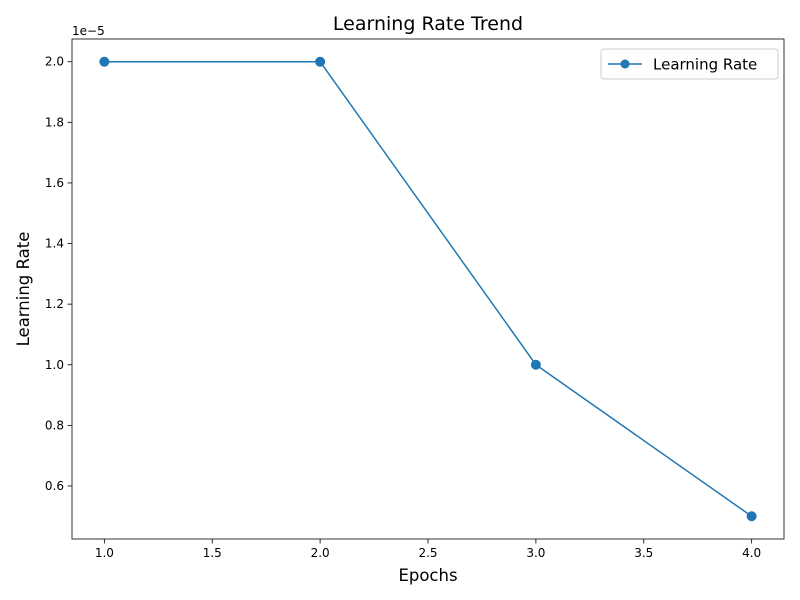  I want to click on y-tick-label: 0.8, so click(54, 425).